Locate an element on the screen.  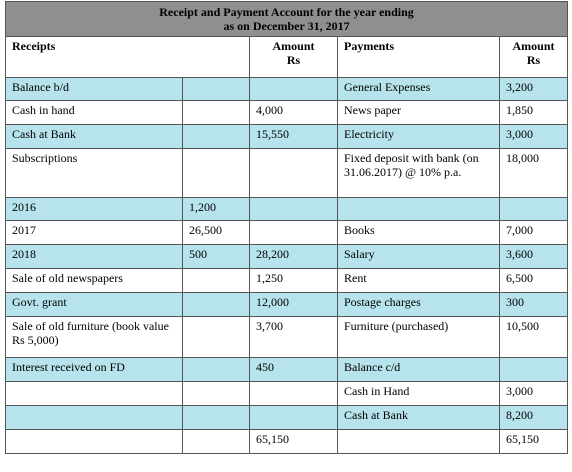
receipt-cell: Cash at Bank is located at coordinates (94, 136).